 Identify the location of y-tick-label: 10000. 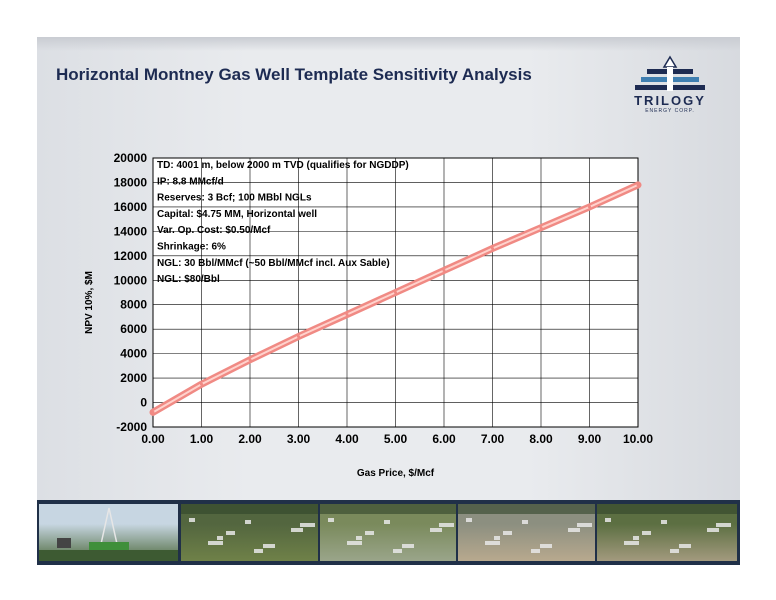
(131, 280).